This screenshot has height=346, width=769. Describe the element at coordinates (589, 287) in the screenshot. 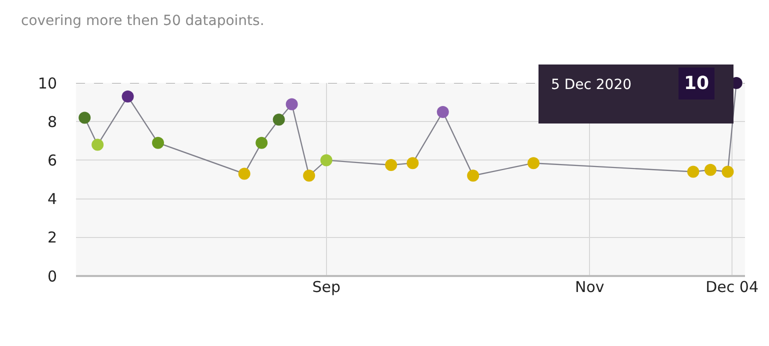

I see `x-tick-label: Nov` at that location.